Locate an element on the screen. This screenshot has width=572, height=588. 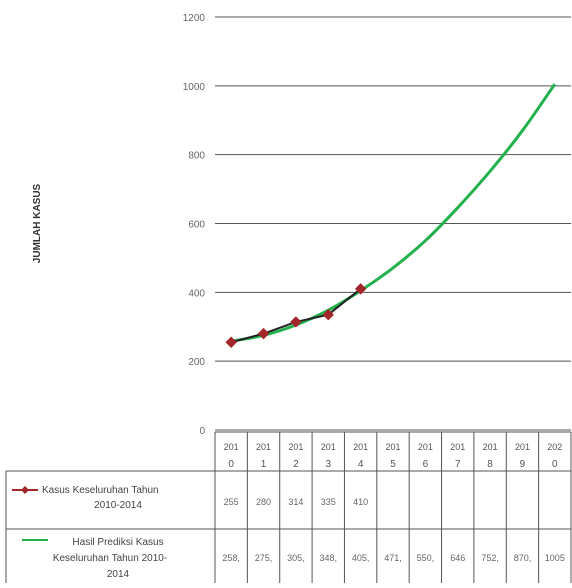
x-tick-label: 5 is located at coordinates (393, 464).